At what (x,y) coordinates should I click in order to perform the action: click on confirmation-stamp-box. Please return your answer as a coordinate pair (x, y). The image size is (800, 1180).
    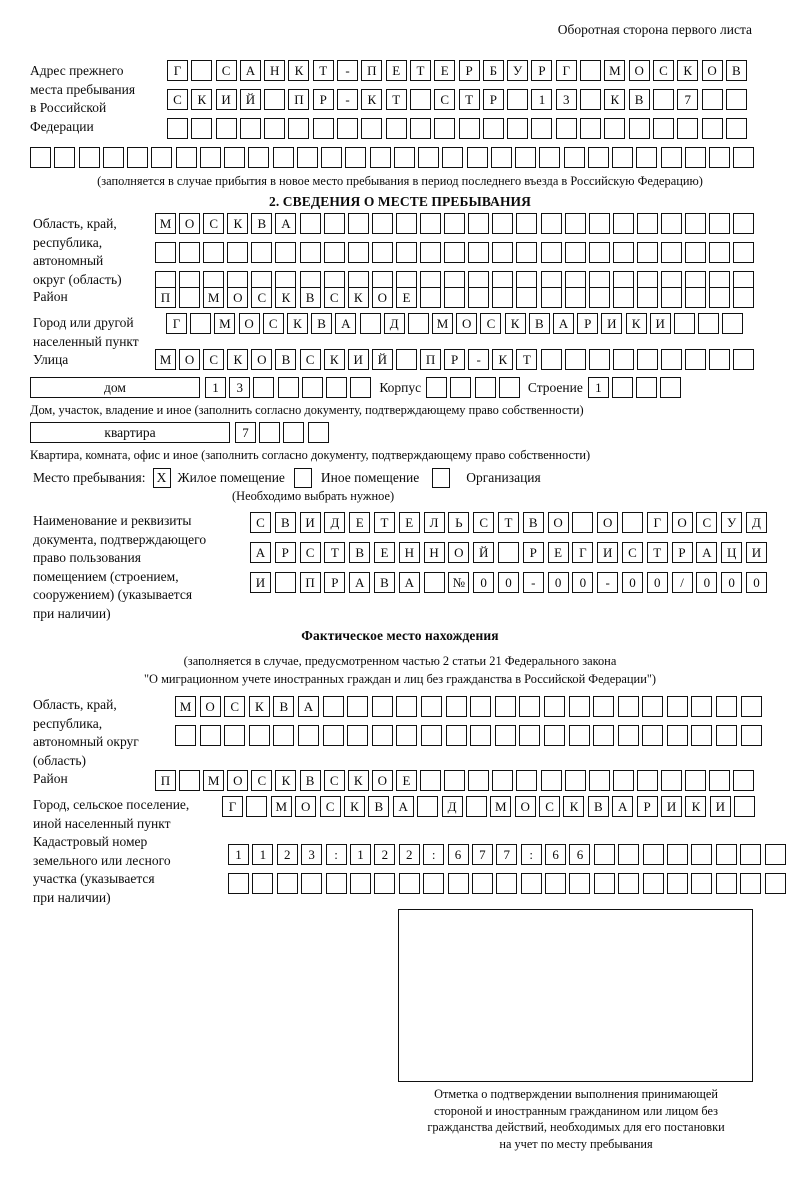
    Looking at the image, I should click on (575, 995).